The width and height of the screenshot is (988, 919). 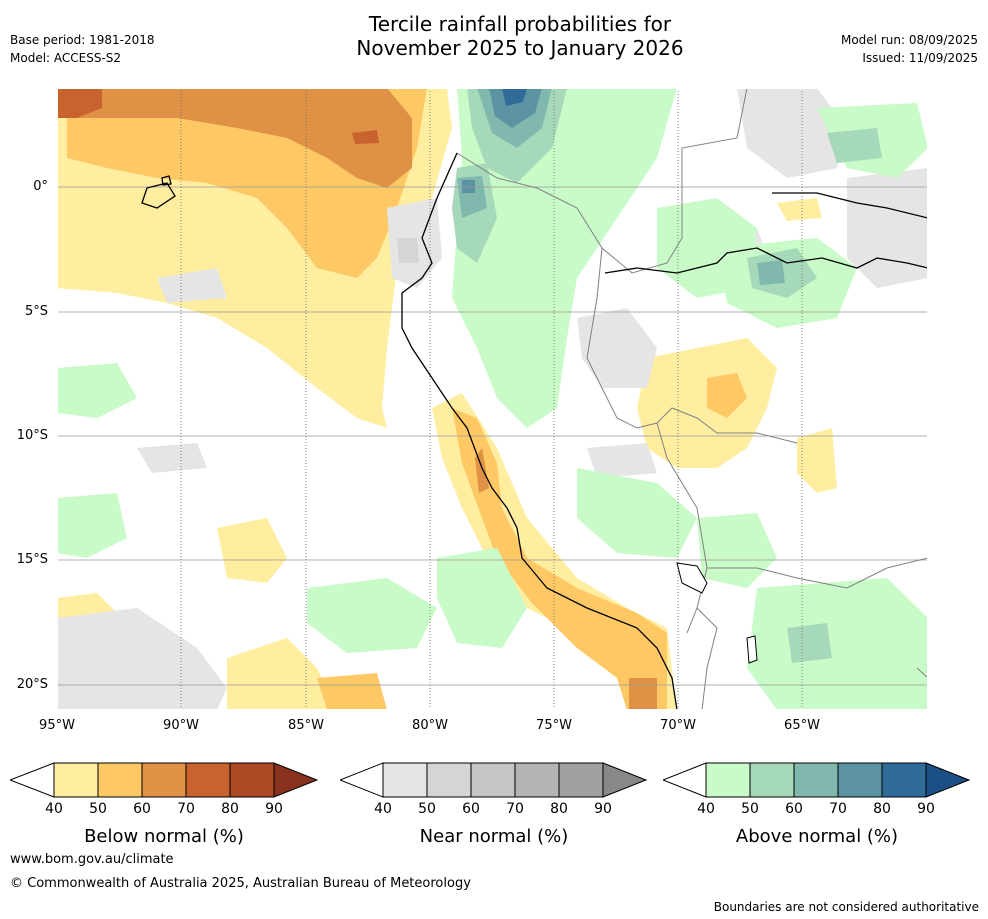 I want to click on near-tick-80: 80, so click(x=559, y=809).